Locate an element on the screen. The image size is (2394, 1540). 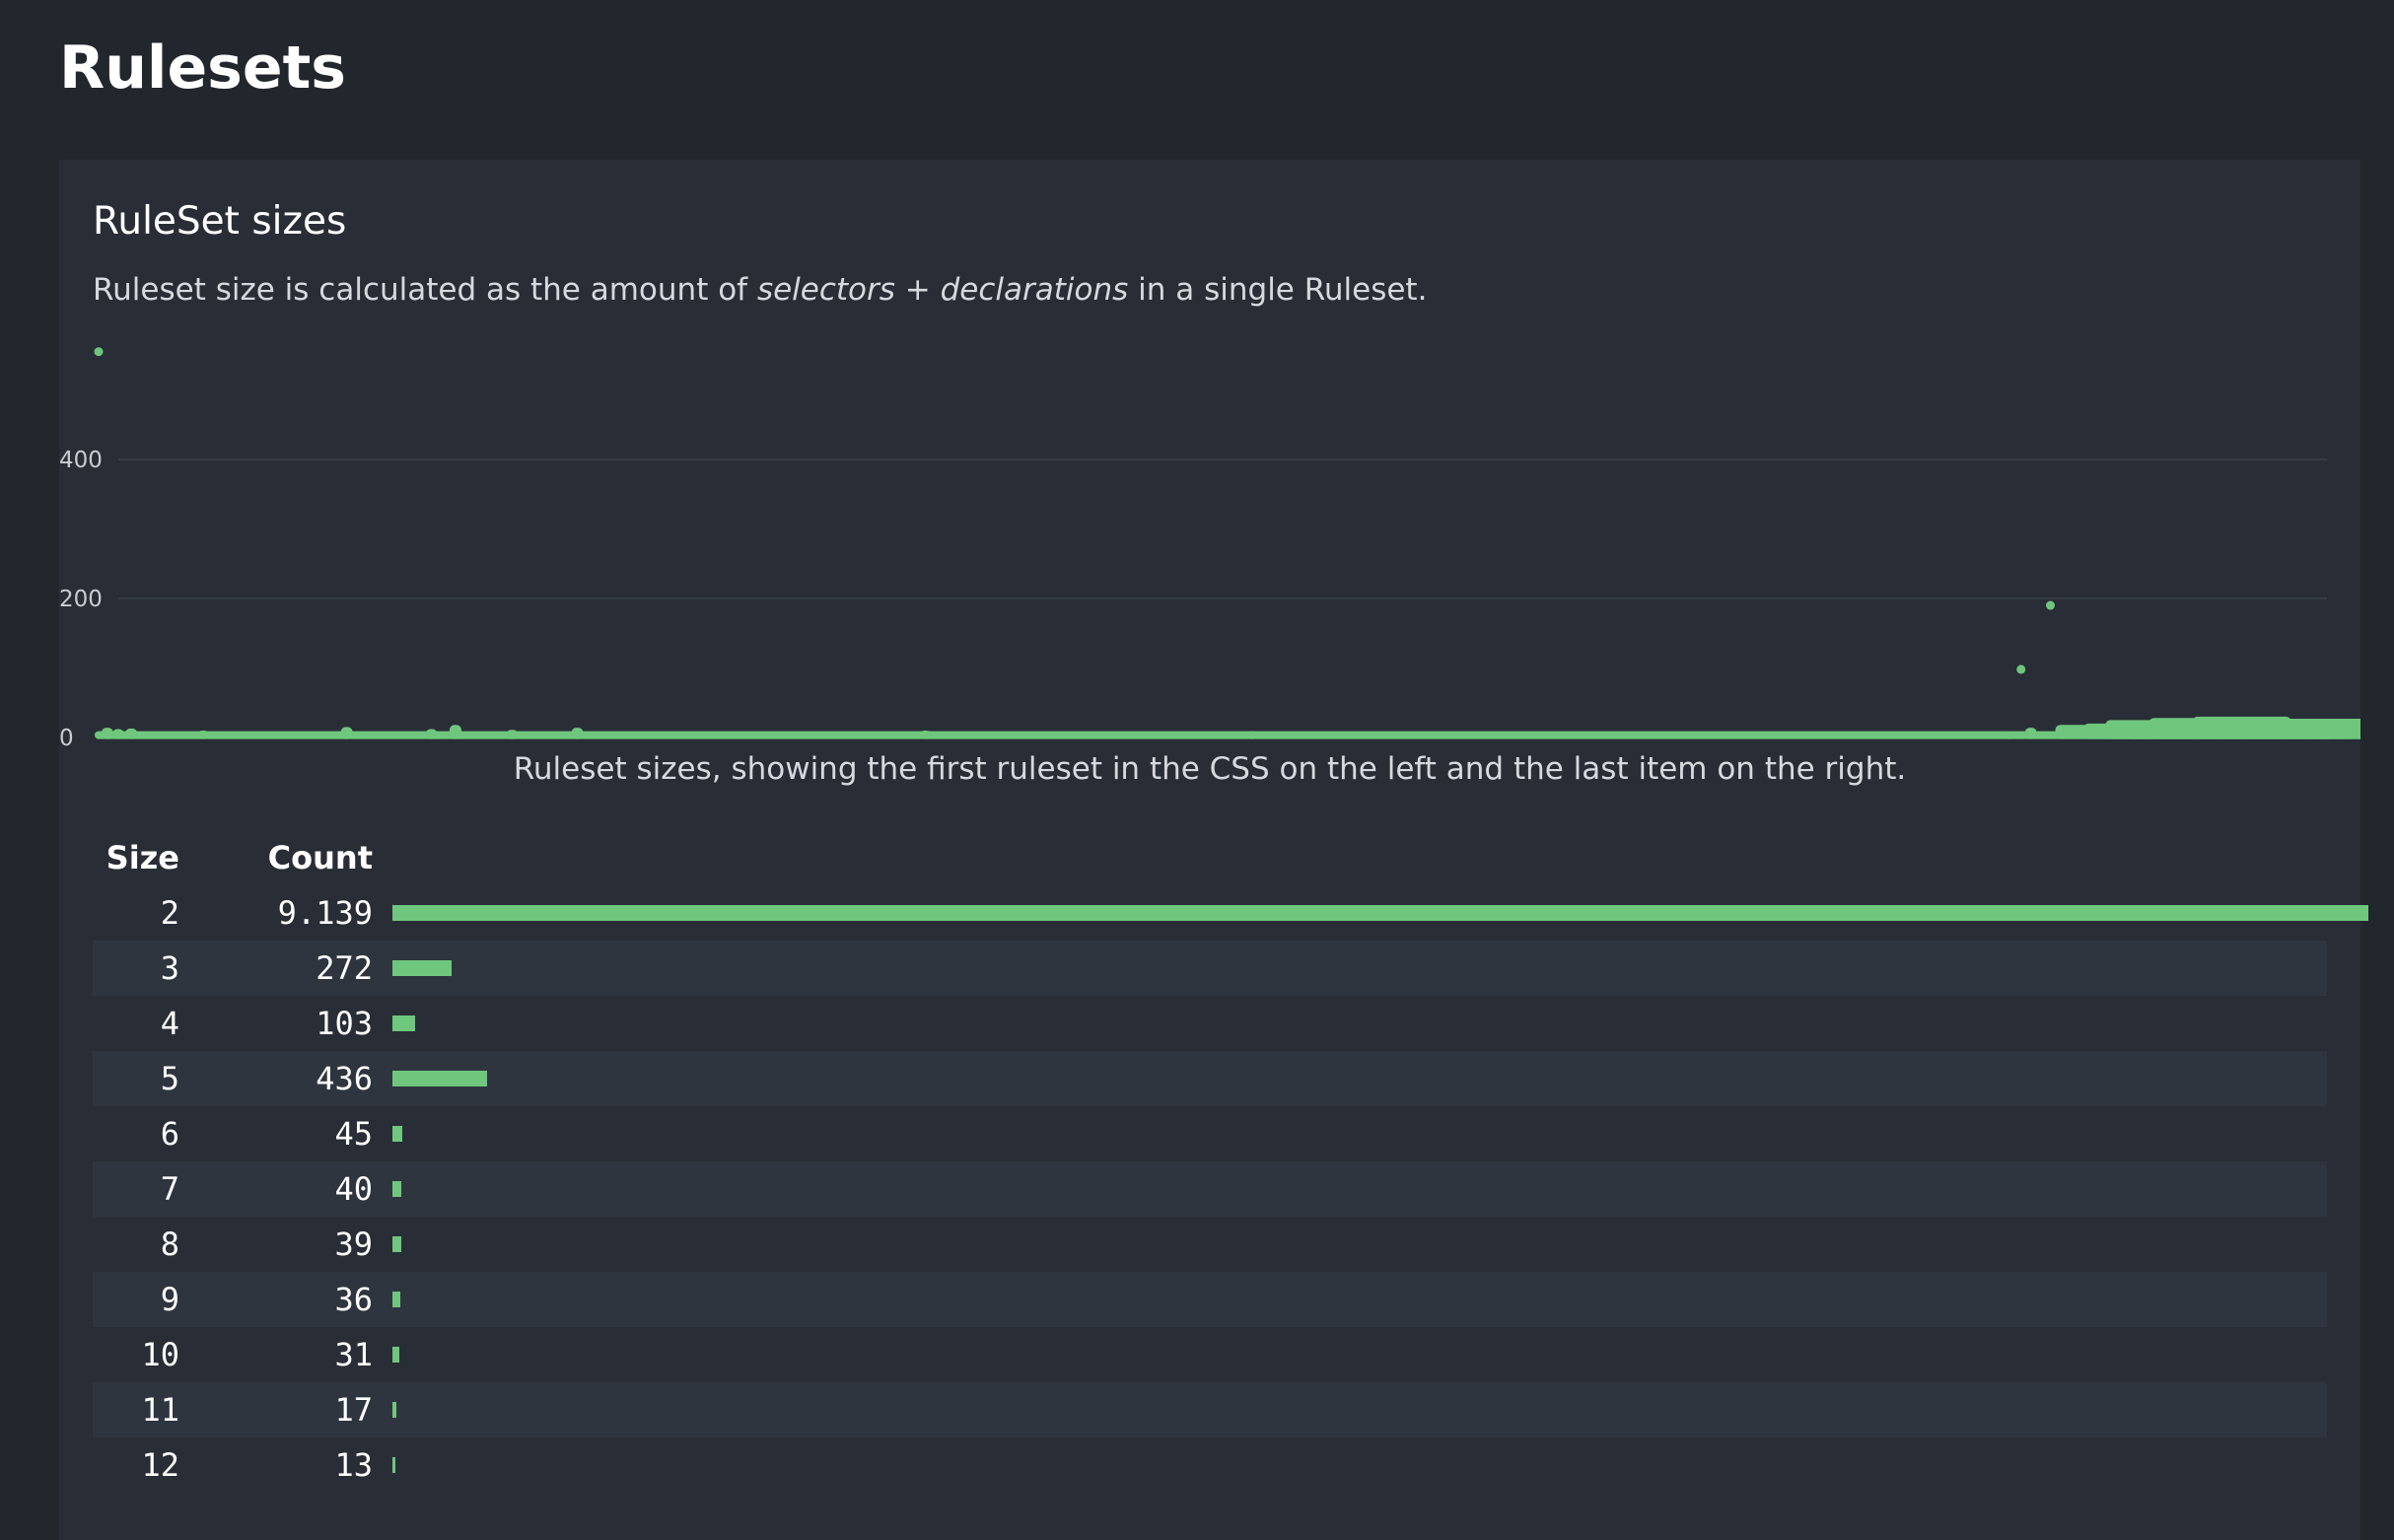
table-row: 2 9.139 is located at coordinates (1231, 913).